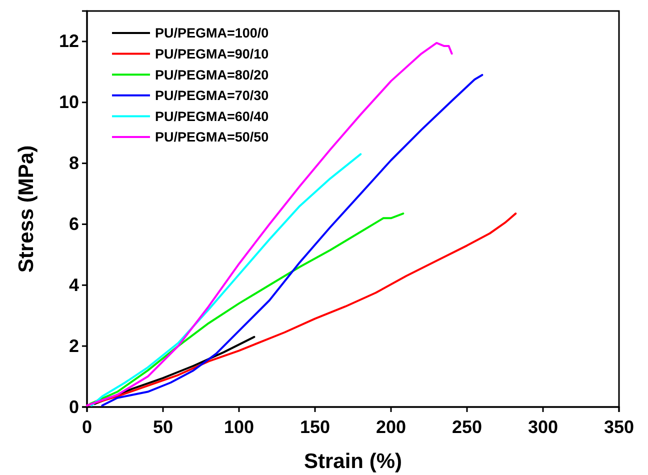  What do you see at coordinates (175, 370) in the screenshot?
I see `line-series` at bounding box center [175, 370].